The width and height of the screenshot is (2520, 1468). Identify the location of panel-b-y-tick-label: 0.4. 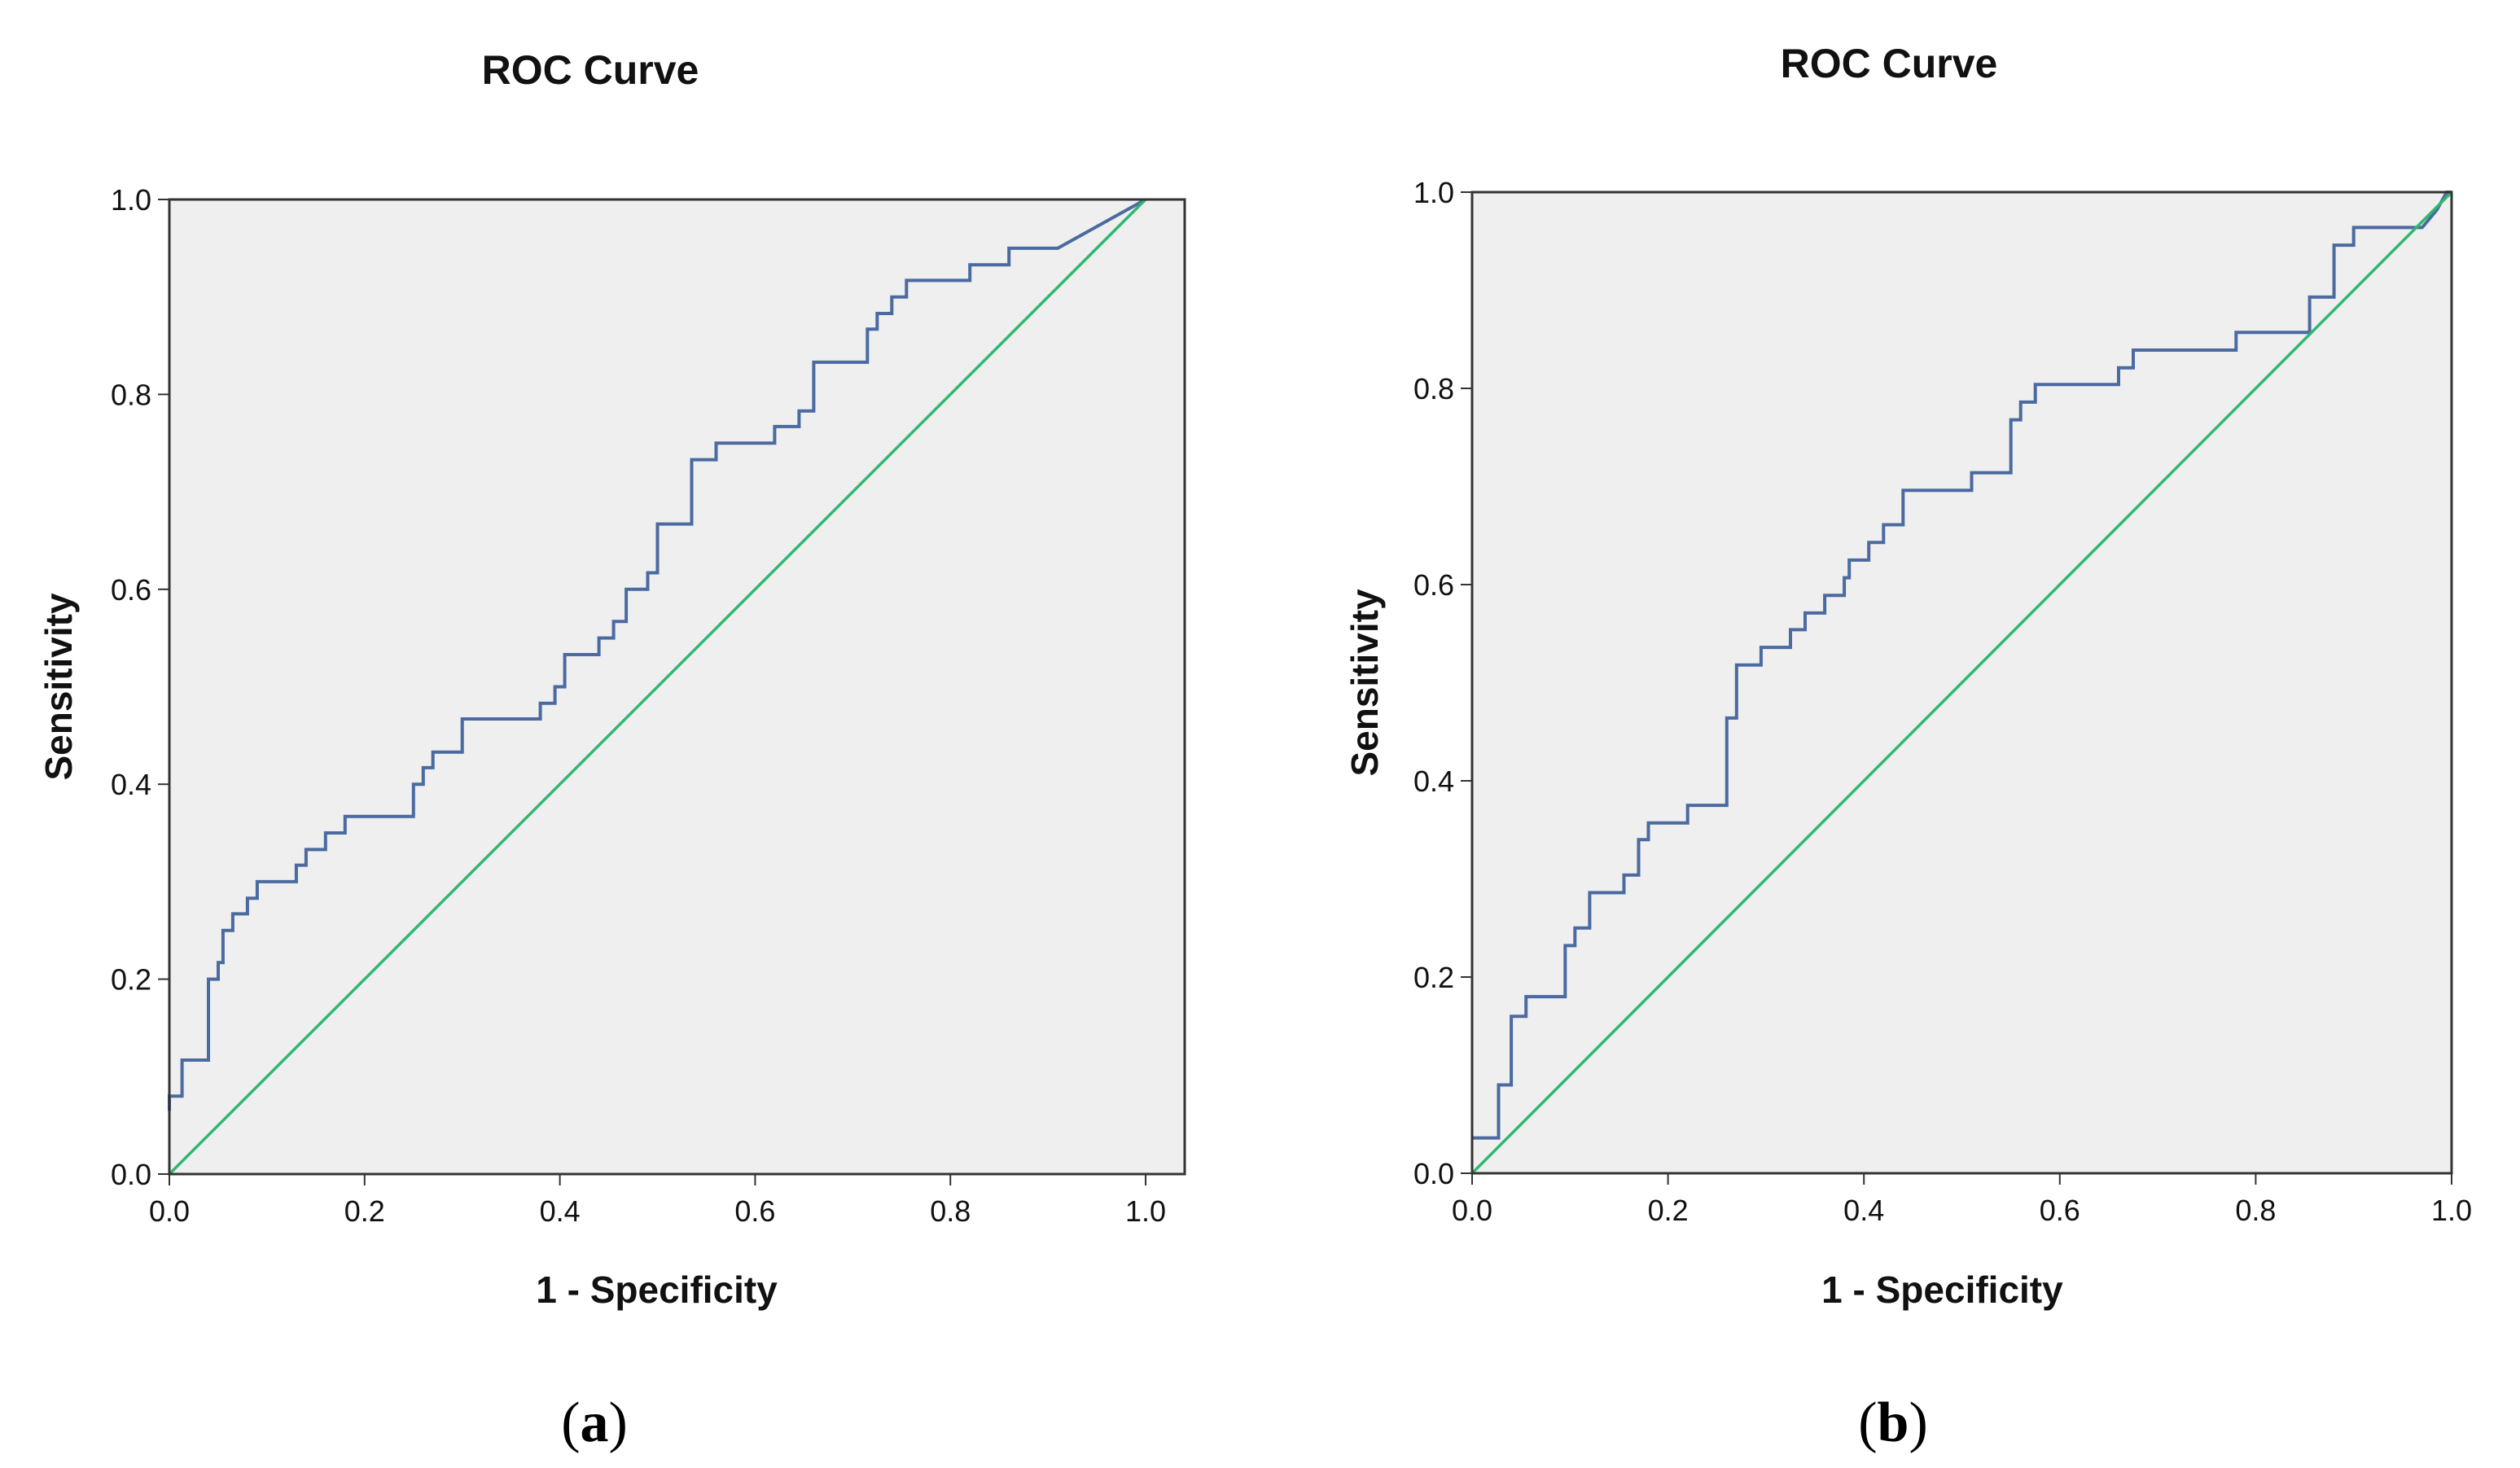
(1433, 781).